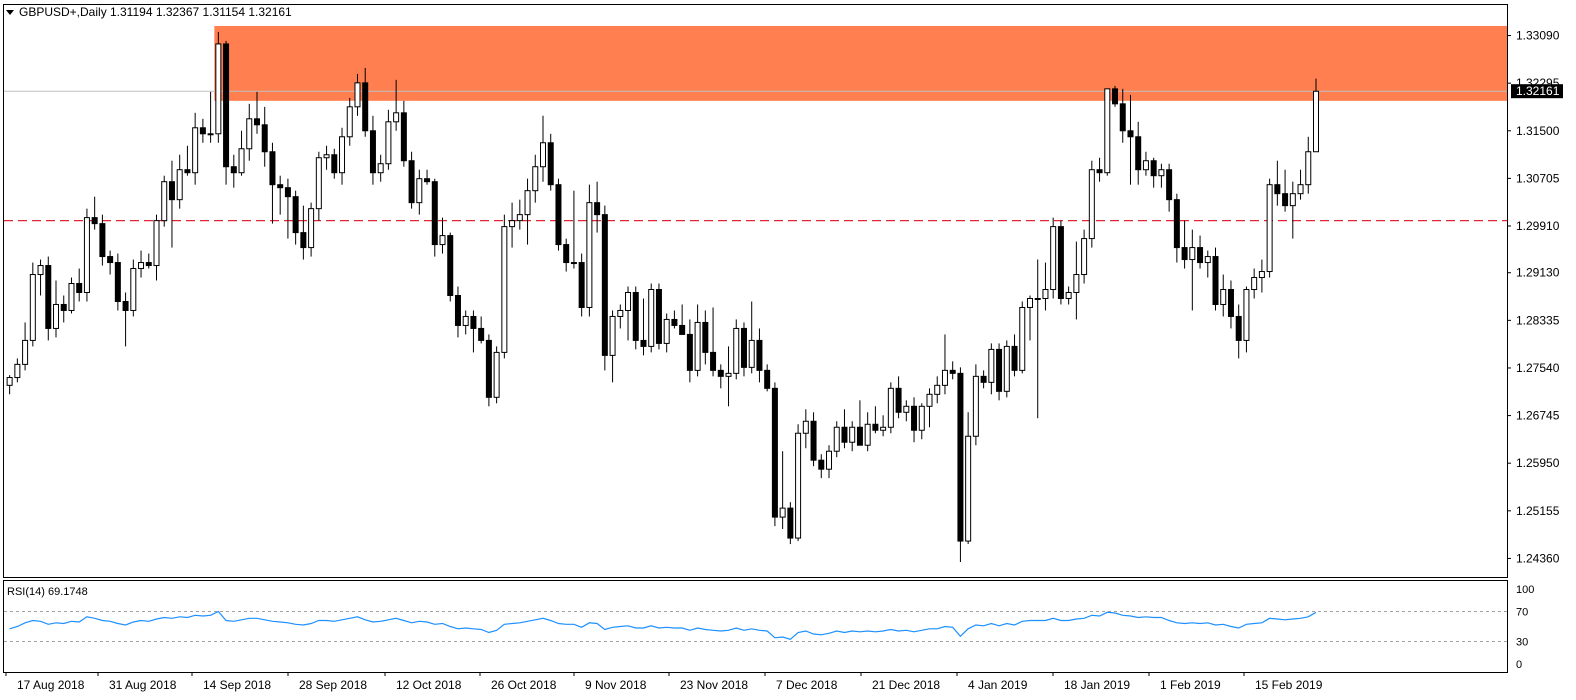  Describe the element at coordinates (429, 685) in the screenshot. I see `x-tick-label: 12 Oct 2018` at that location.